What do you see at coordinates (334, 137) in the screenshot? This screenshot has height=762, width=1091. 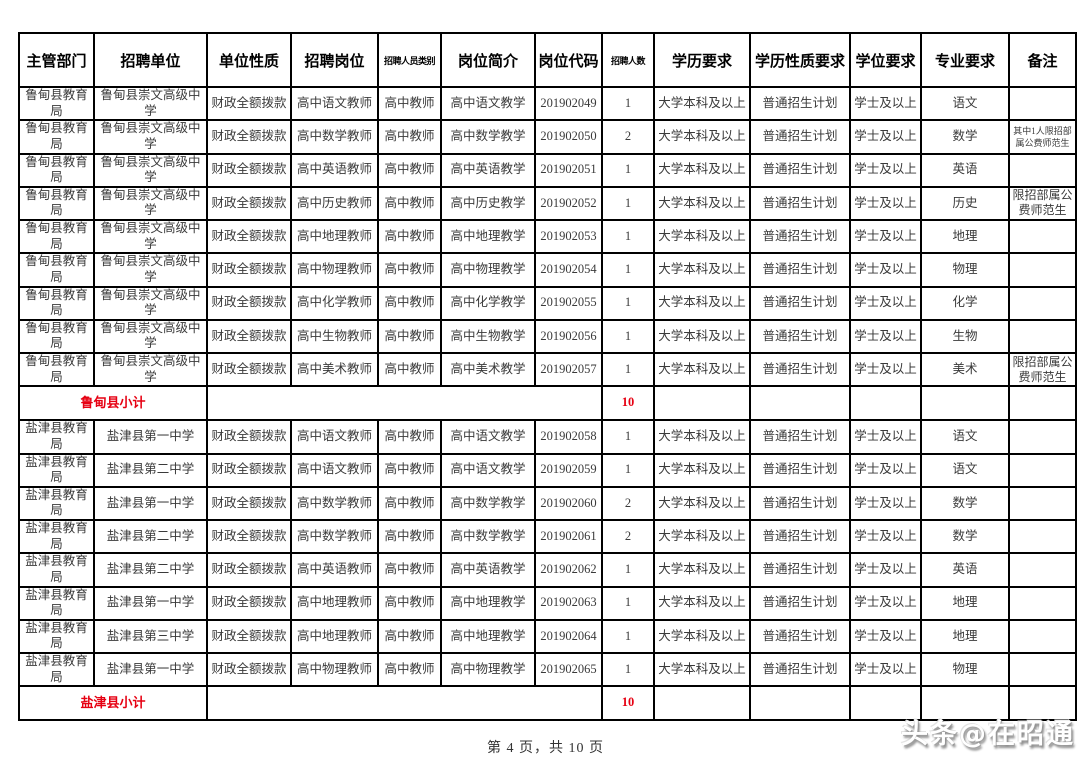 I see `cell-post: 高中数学教师` at bounding box center [334, 137].